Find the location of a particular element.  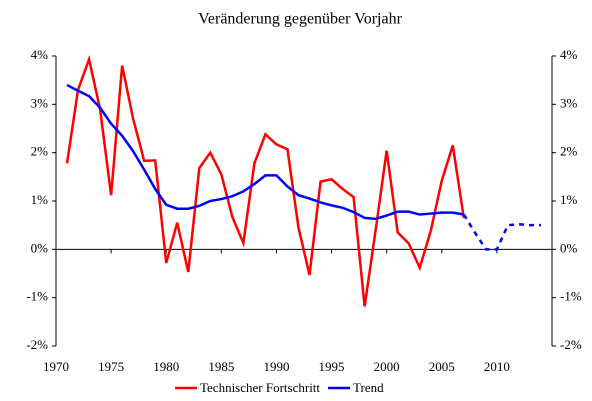

x-tick-label: 1970 is located at coordinates (56, 366).